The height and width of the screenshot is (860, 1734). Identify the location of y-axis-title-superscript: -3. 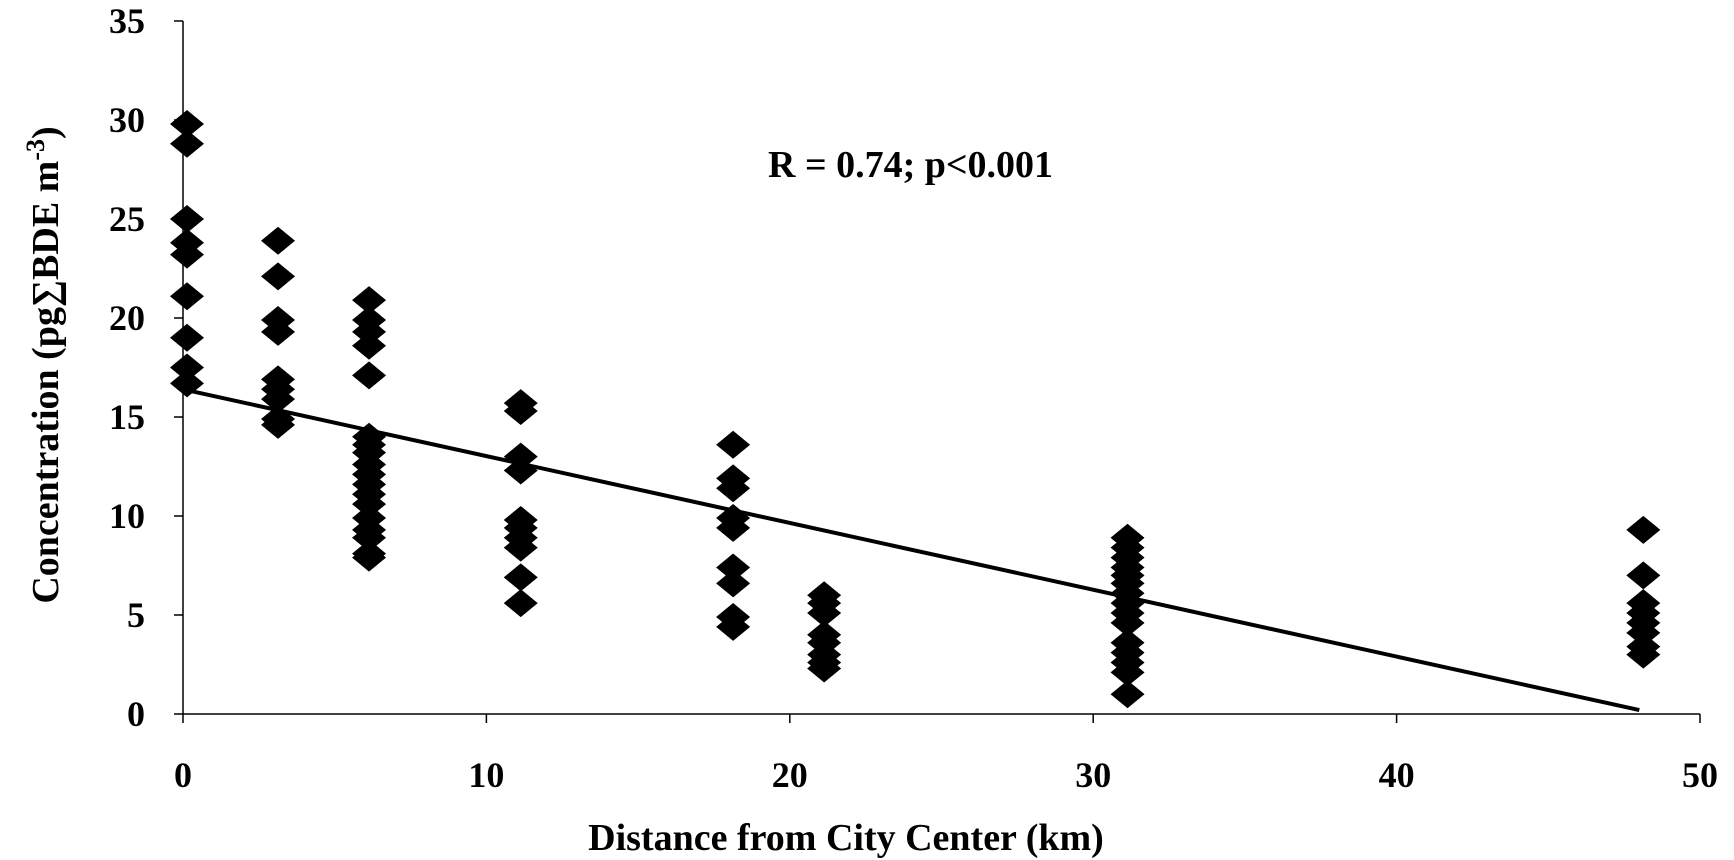
(35, 150).